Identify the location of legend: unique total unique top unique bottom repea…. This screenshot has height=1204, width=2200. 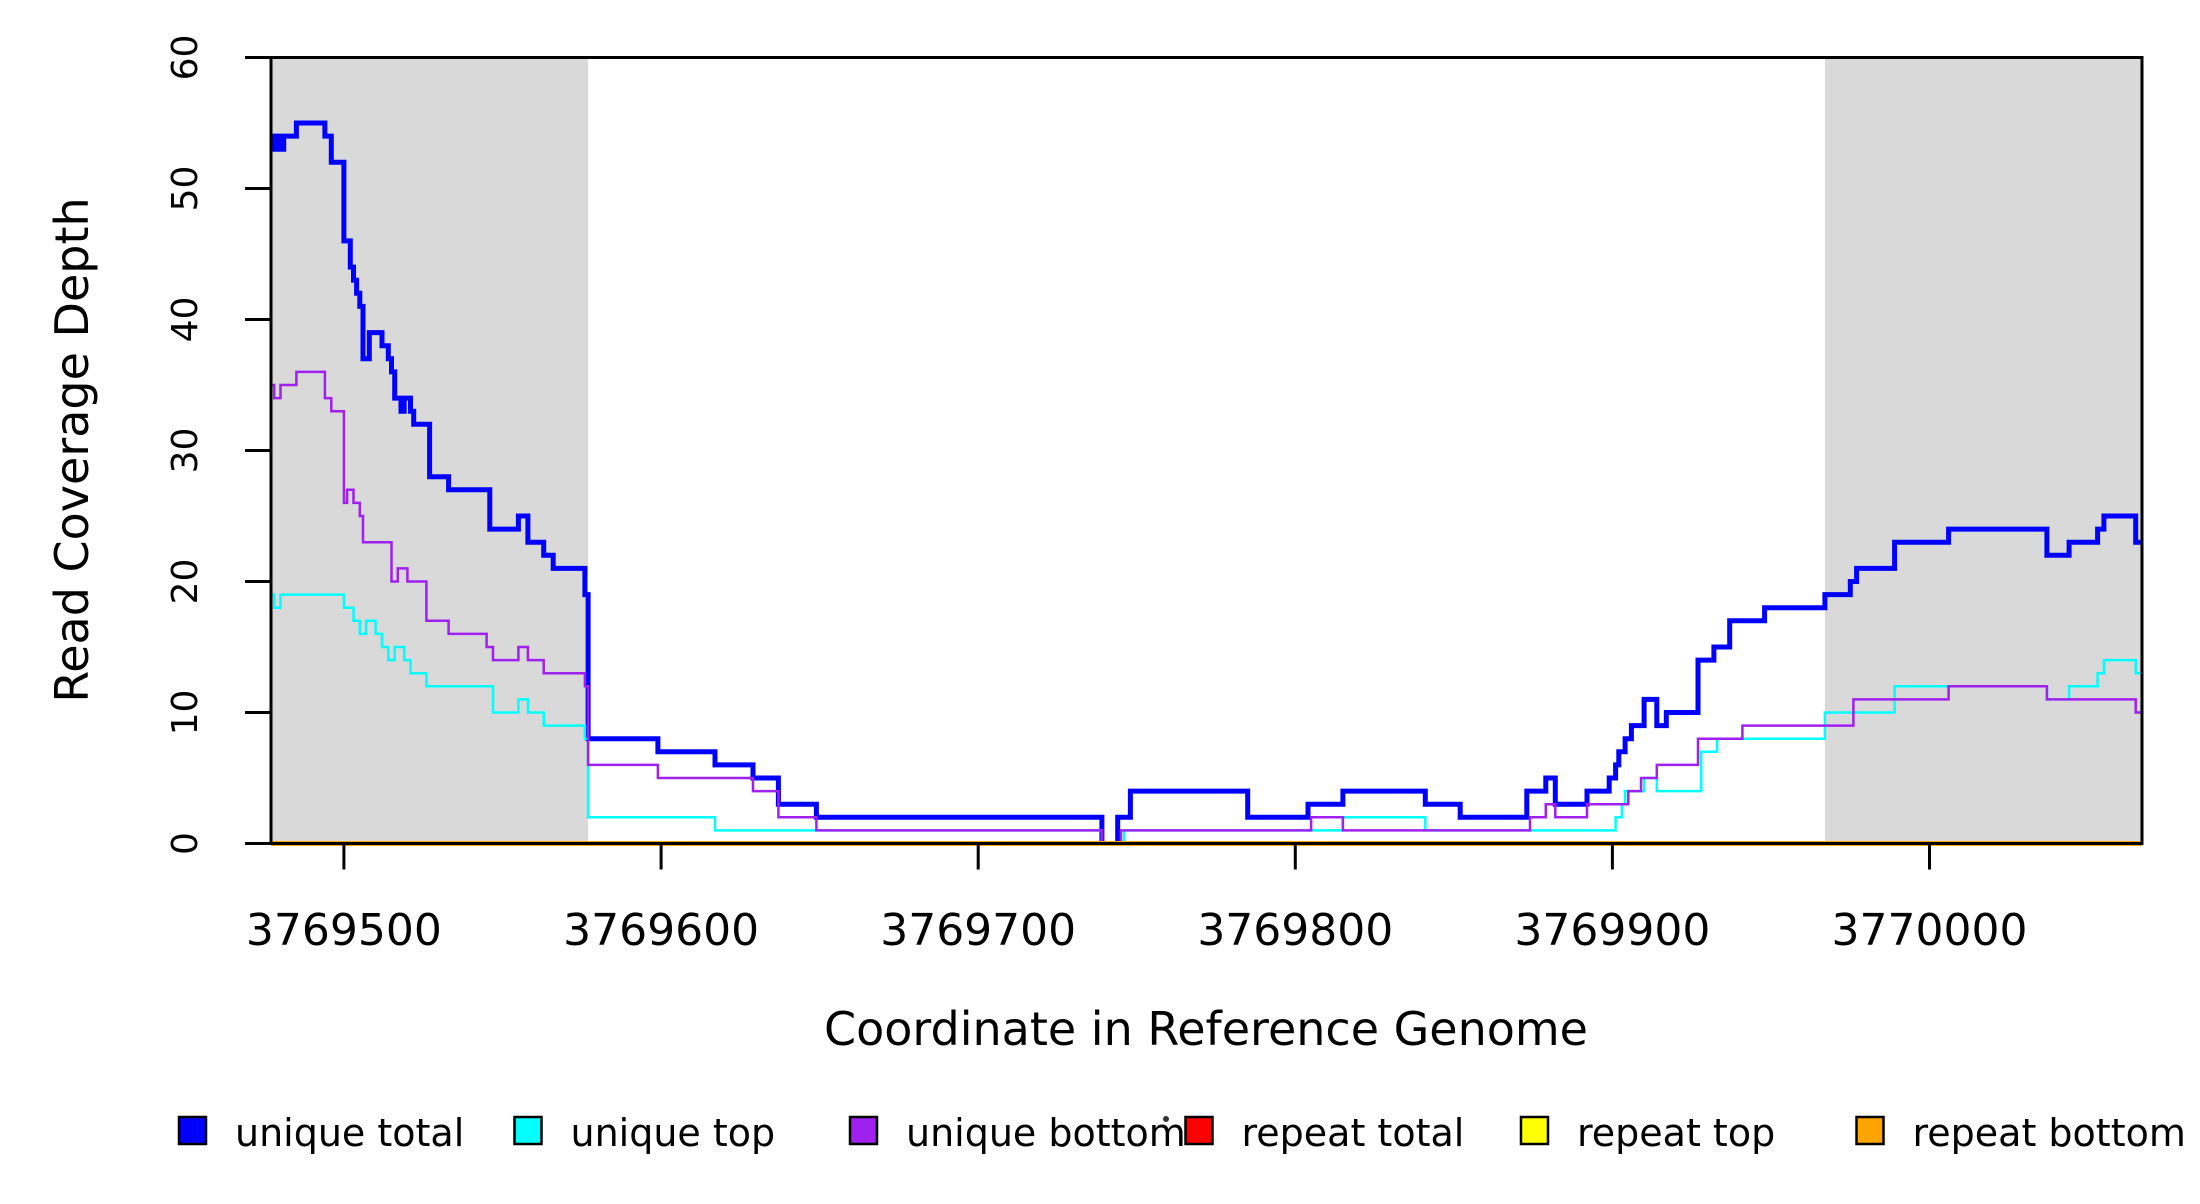
(1181, 1133).